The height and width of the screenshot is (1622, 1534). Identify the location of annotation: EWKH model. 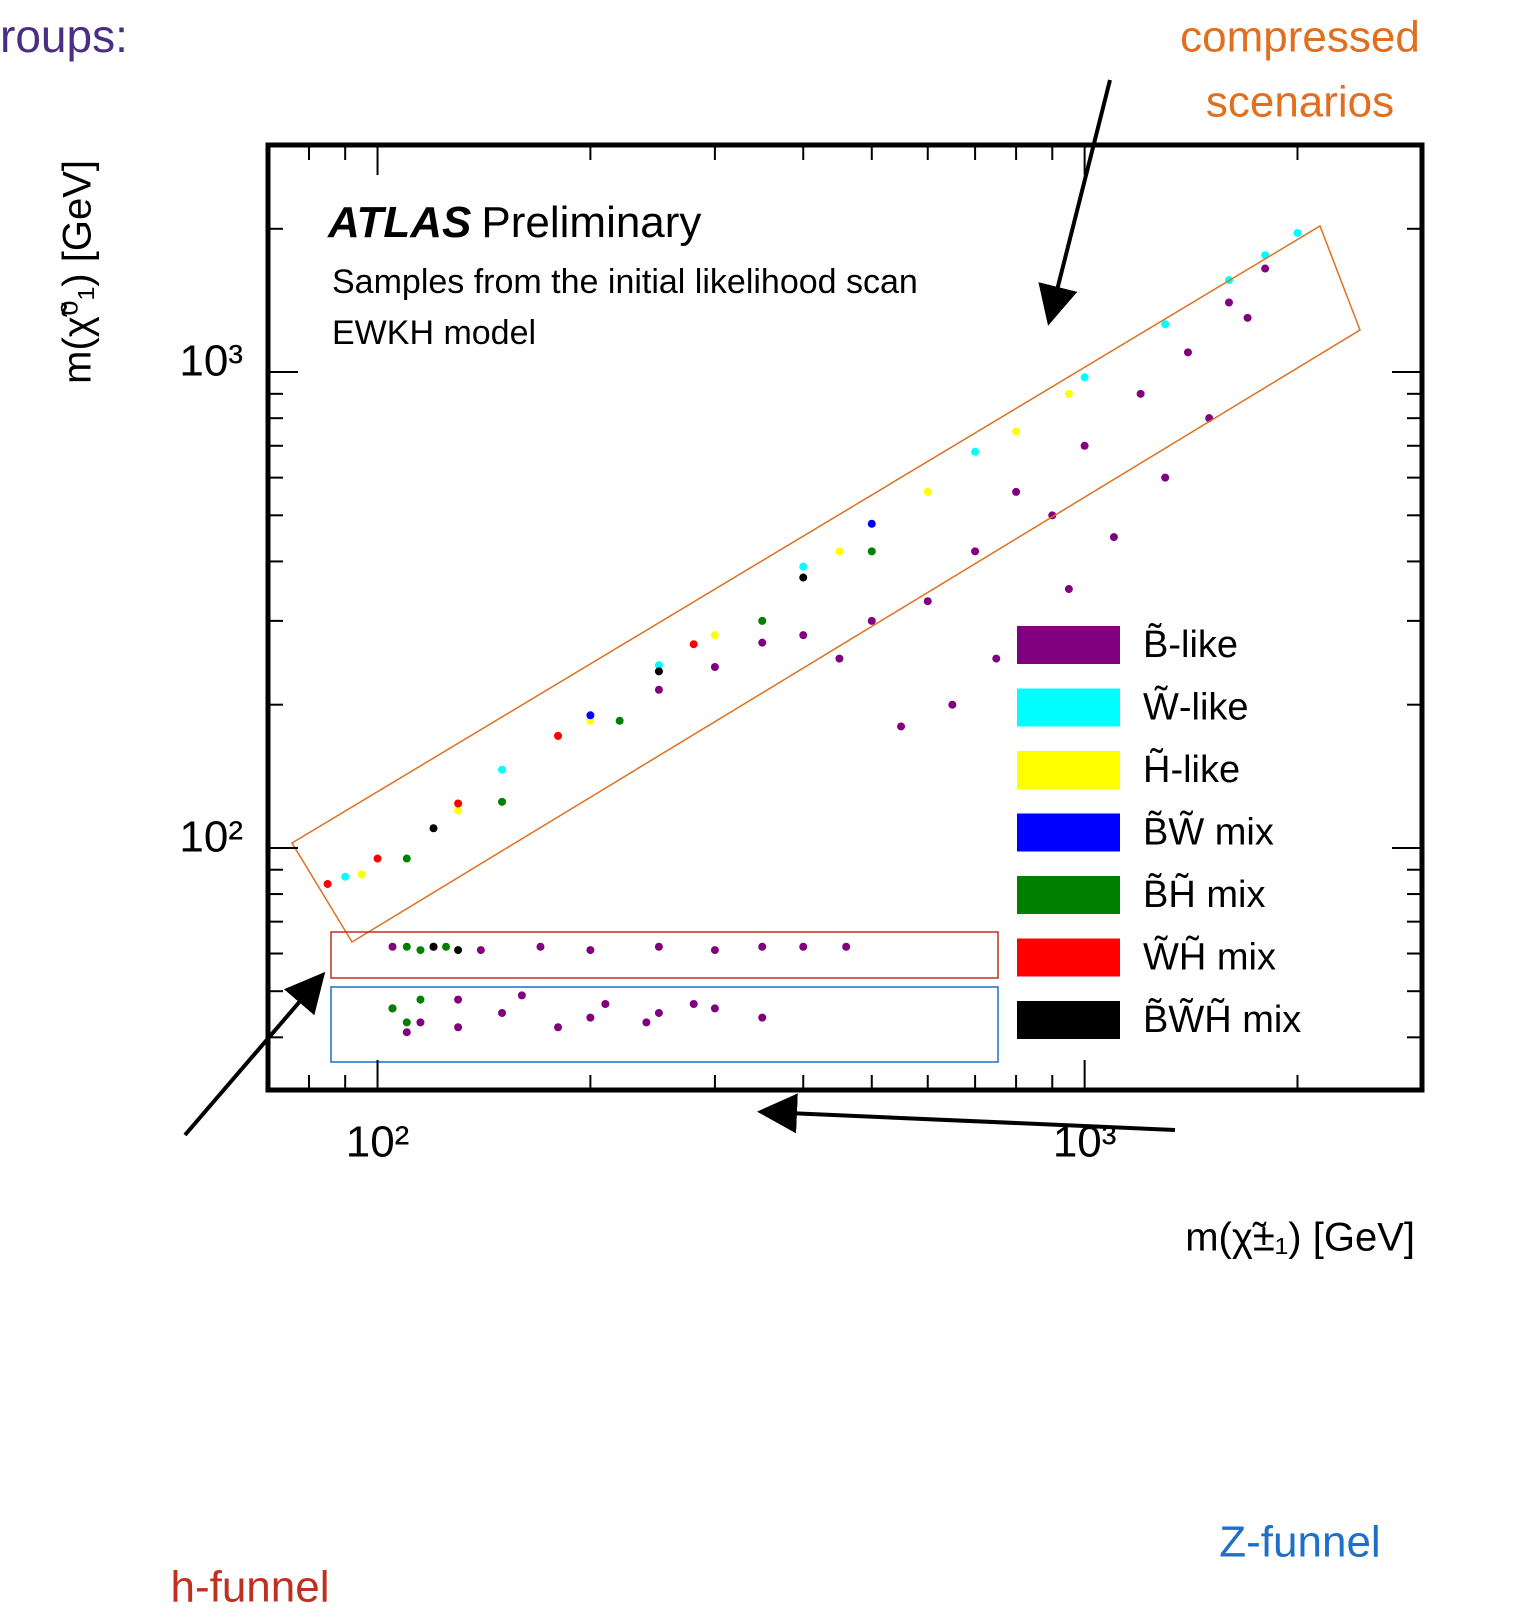
(434, 333).